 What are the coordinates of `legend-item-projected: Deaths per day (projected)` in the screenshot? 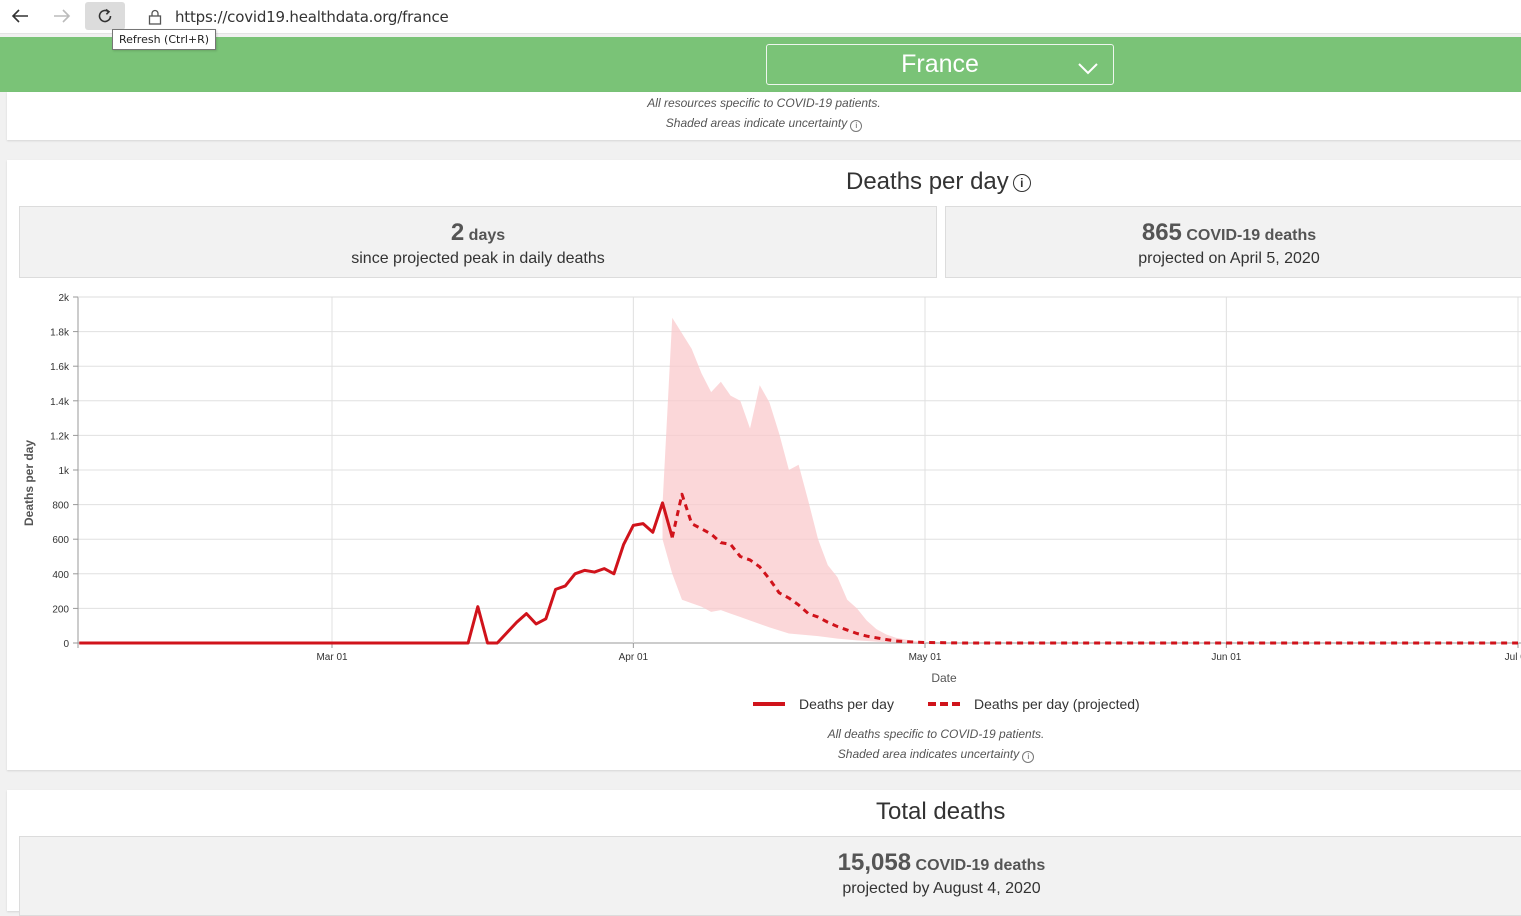 It's located at (1033, 704).